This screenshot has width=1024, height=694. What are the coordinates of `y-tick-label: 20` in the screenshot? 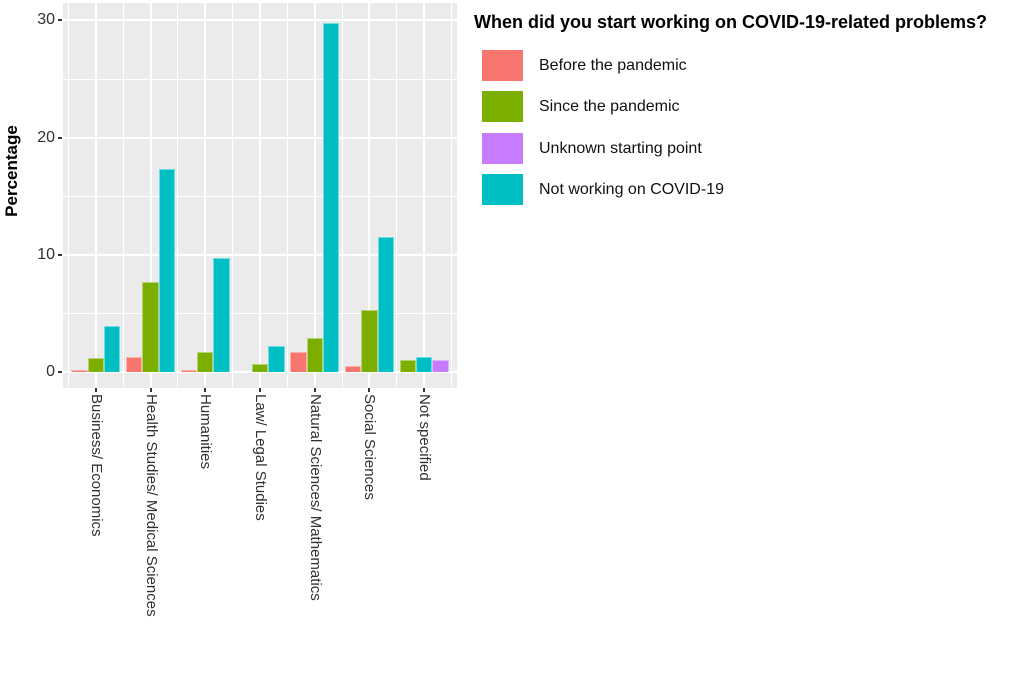 It's located at (46, 137).